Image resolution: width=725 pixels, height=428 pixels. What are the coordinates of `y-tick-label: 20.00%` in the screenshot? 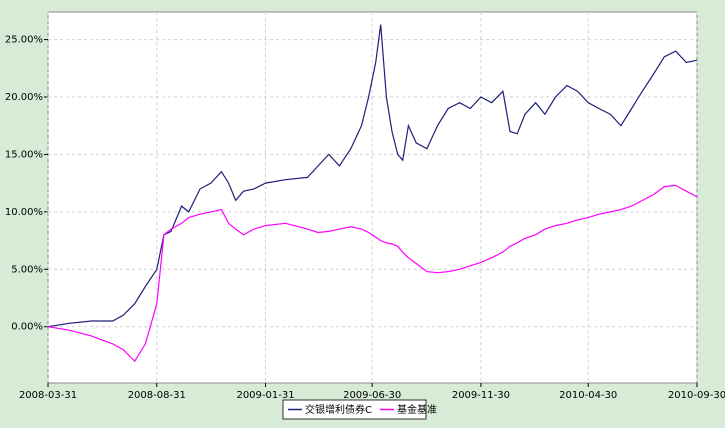 It's located at (24, 97).